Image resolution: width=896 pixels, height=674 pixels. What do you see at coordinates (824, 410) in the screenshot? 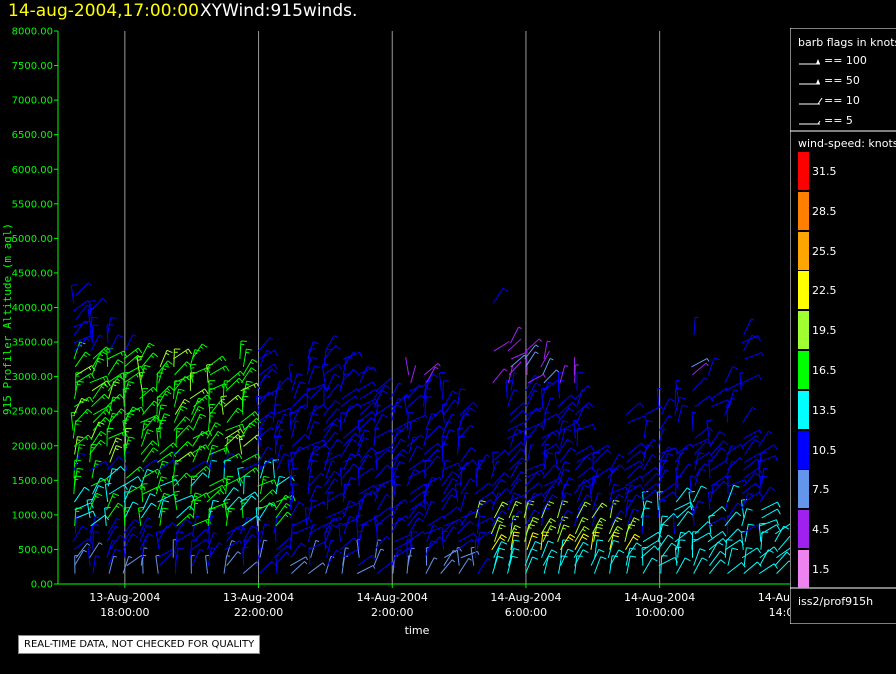
I see `speed-legend-label: 13.5` at bounding box center [824, 410].